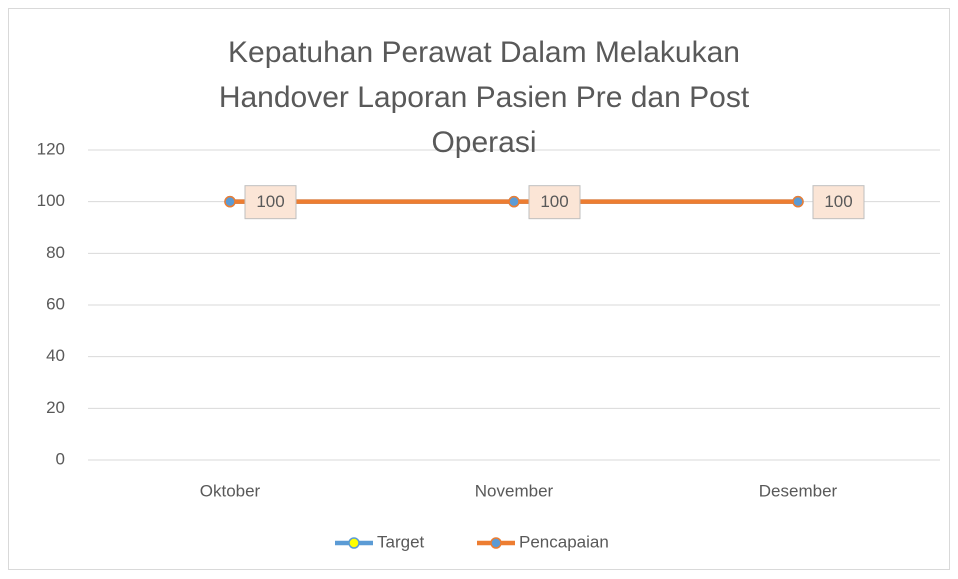 The height and width of the screenshot is (579, 958). What do you see at coordinates (514, 490) in the screenshot?
I see `x-tick-label: November` at bounding box center [514, 490].